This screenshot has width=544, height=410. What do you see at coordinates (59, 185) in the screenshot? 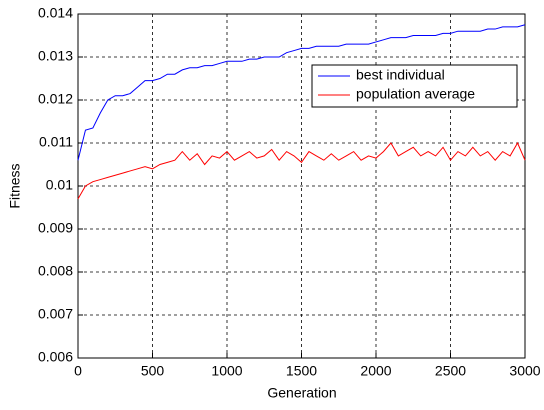
I see `y-tick-label: 0.01` at bounding box center [59, 185].